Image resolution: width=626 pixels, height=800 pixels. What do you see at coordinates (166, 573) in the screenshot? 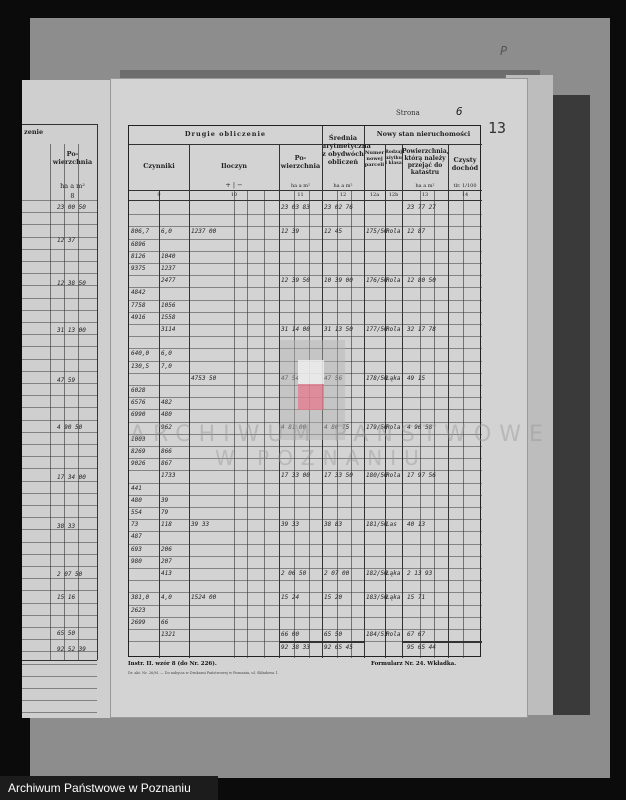
I see `cell-factor-b: 413` at bounding box center [166, 573].